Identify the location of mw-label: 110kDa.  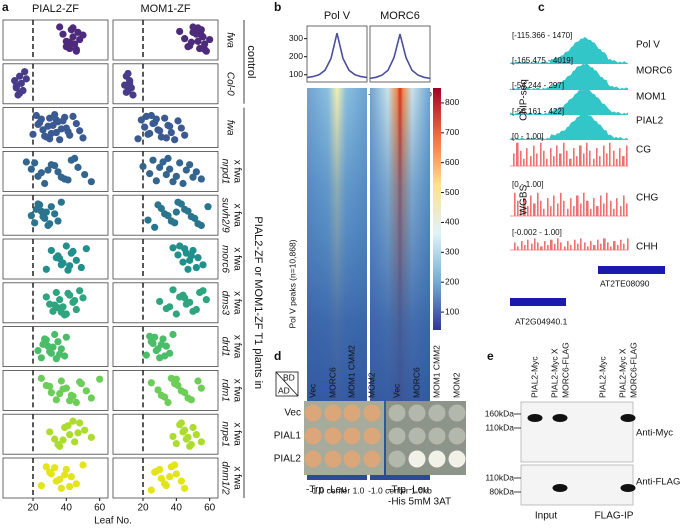
(499, 427).